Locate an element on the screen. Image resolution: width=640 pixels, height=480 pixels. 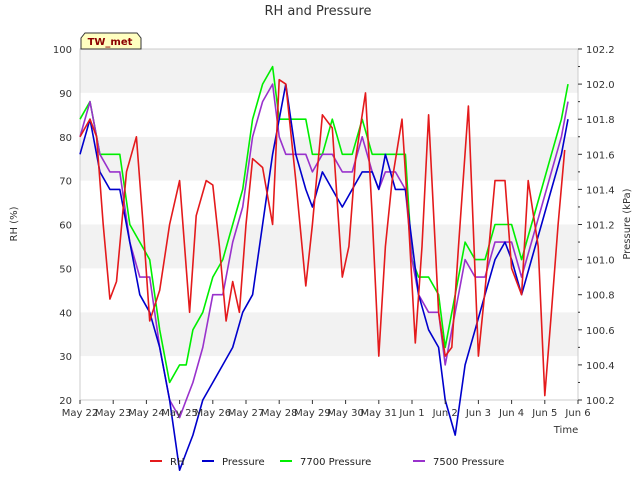
x-tick-label: May 25 is located at coordinates (179, 413).